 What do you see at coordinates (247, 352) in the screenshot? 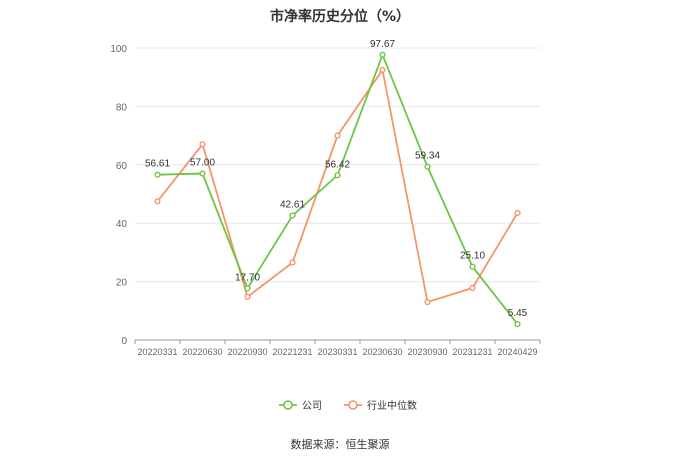
I see `x-tick-label: 20220930` at bounding box center [247, 352].